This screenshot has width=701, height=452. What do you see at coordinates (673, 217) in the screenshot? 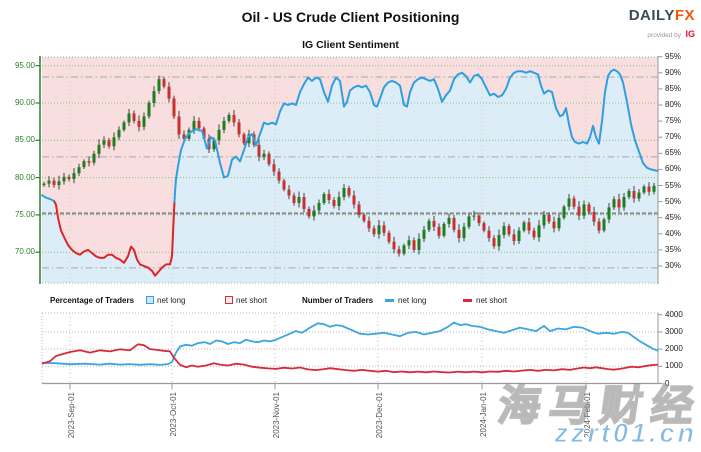
I see `percent-axis-label: 45%` at bounding box center [673, 217].